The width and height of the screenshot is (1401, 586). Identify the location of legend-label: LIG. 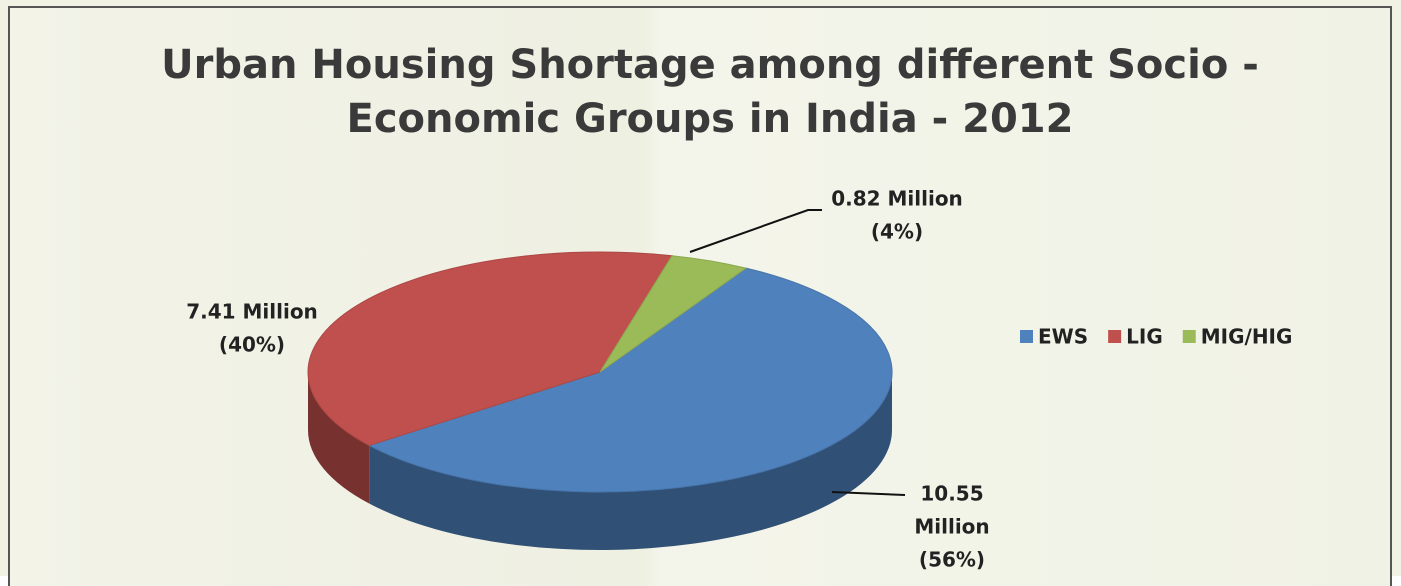
(1144, 337).